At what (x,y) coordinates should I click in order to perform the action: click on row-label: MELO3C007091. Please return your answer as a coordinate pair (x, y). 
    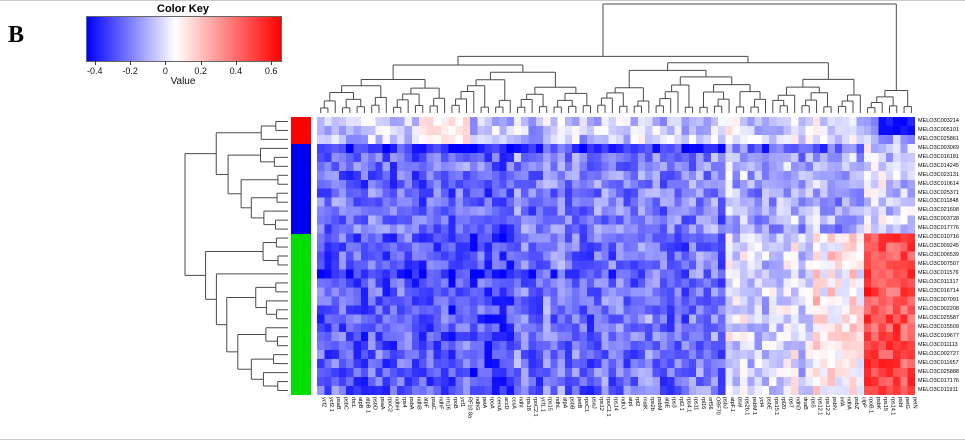
    Looking at the image, I should click on (938, 300).